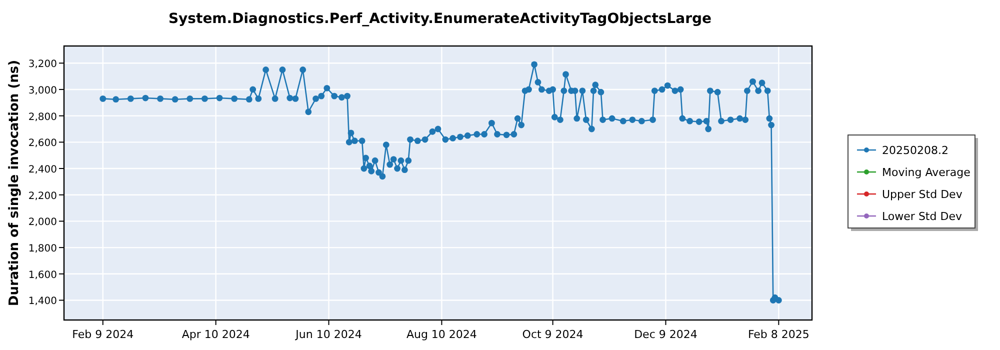 The image size is (1000, 350). I want to click on x-tick-label: Oct 9 2024, so click(553, 334).